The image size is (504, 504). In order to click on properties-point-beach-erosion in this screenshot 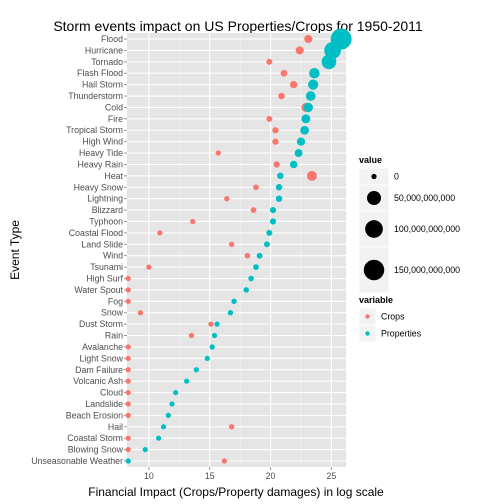, I will do `click(168, 415)`.